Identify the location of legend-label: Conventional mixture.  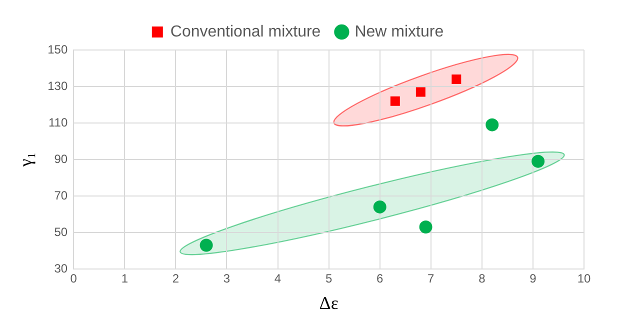
(245, 31).